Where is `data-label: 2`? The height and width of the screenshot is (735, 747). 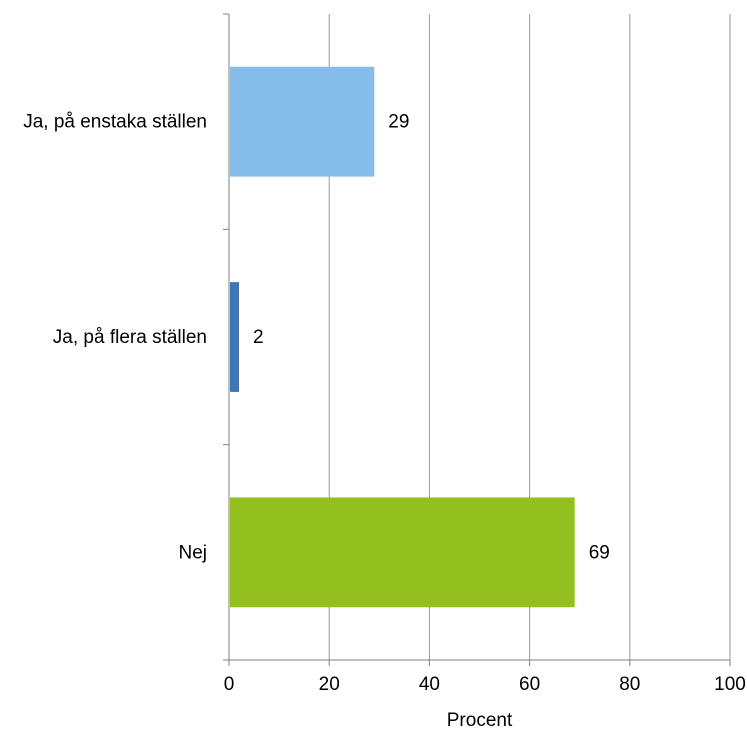
data-label: 2 is located at coordinates (258, 337).